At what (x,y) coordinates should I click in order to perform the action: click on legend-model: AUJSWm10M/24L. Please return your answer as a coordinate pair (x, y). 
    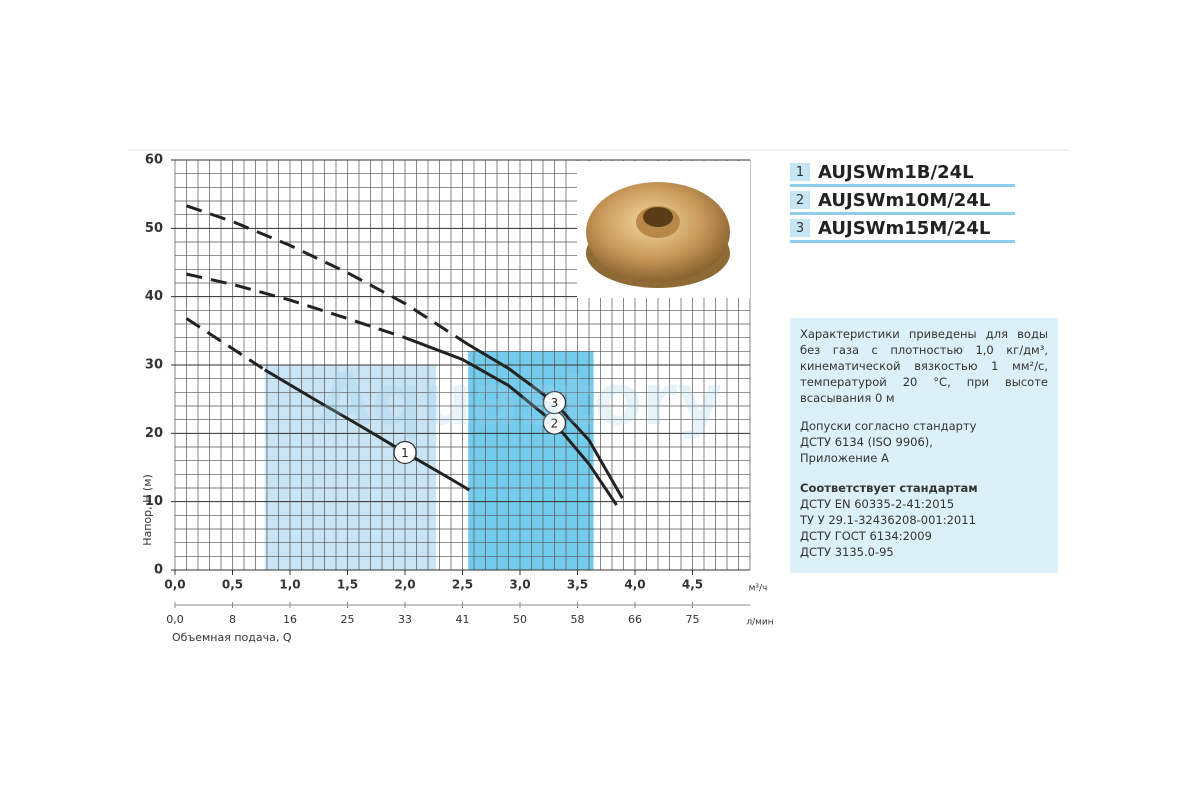
    Looking at the image, I should click on (904, 200).